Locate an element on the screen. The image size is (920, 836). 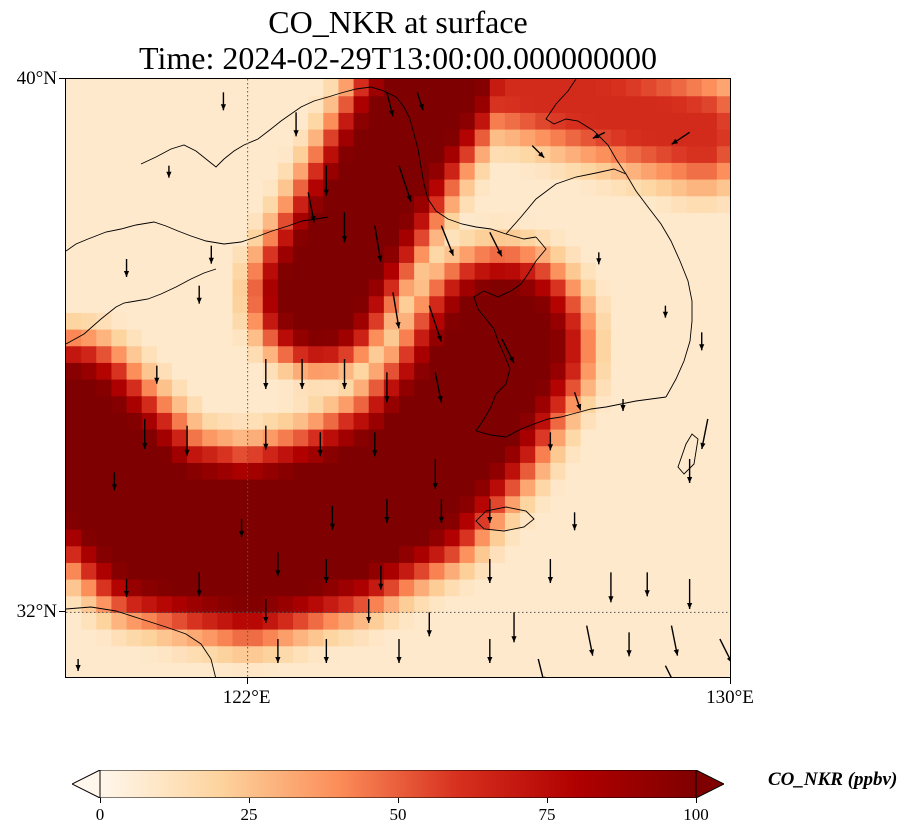
colorbar-tick-label: 0 is located at coordinates (100, 814).